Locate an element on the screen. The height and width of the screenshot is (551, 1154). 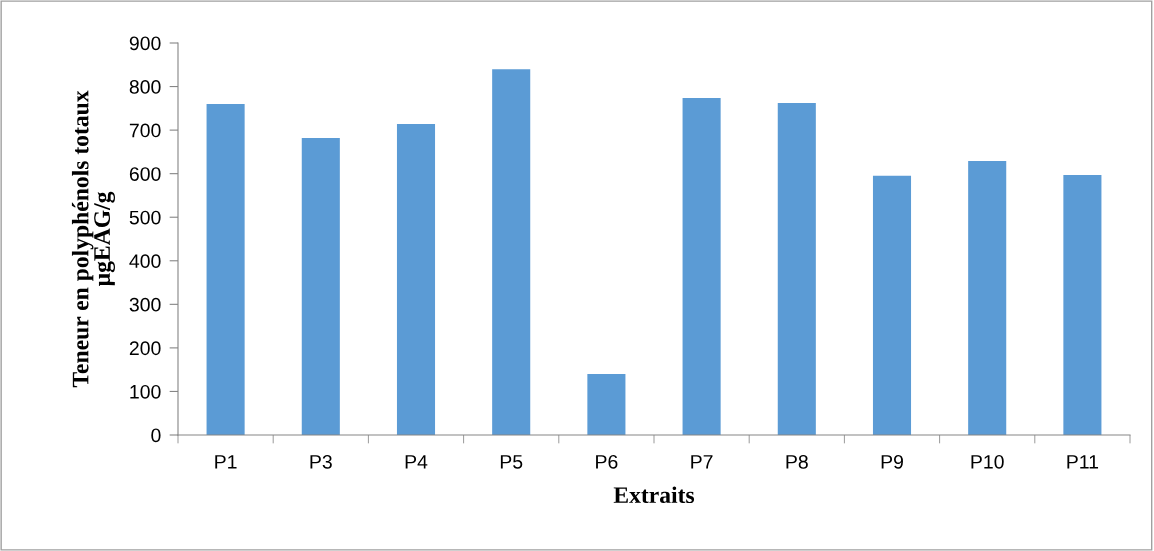
y-tick-label: 300 is located at coordinates (145, 304).